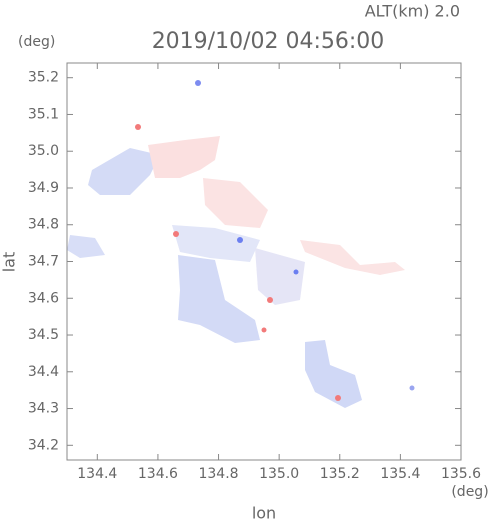 The image size is (491, 525). I want to click on y-tick-label: 34.5, so click(43, 335).